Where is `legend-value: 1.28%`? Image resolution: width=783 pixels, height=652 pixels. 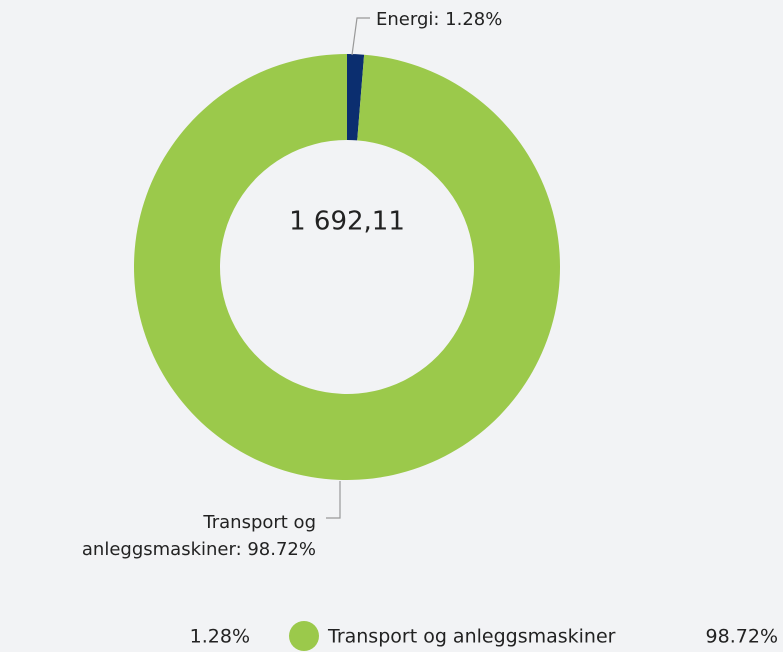 legend-value: 1.28% is located at coordinates (220, 637).